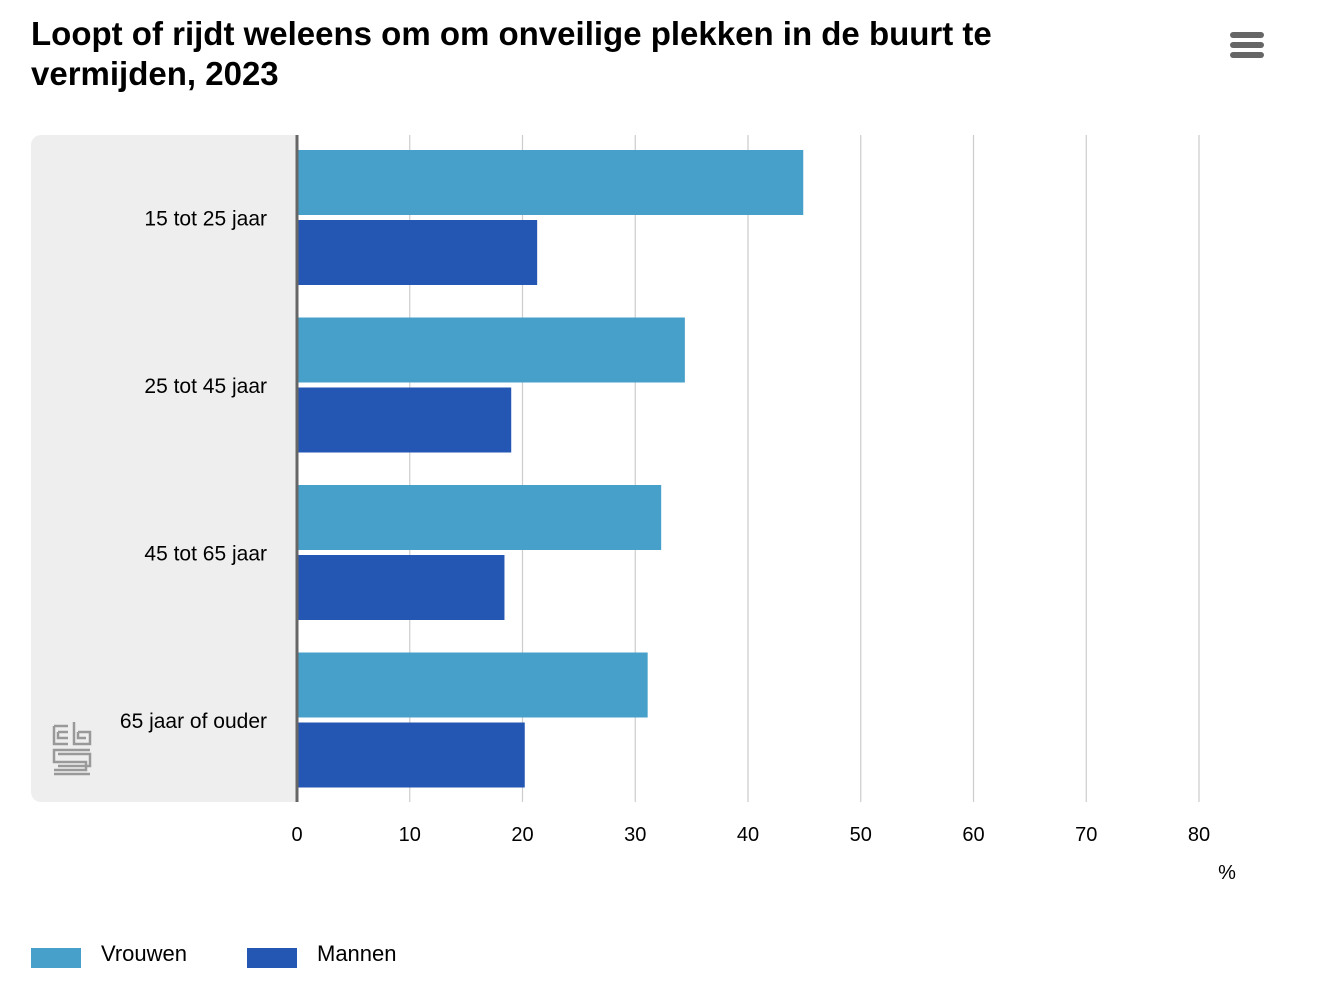  I want to click on x-tick-label: 70, so click(1086, 835).